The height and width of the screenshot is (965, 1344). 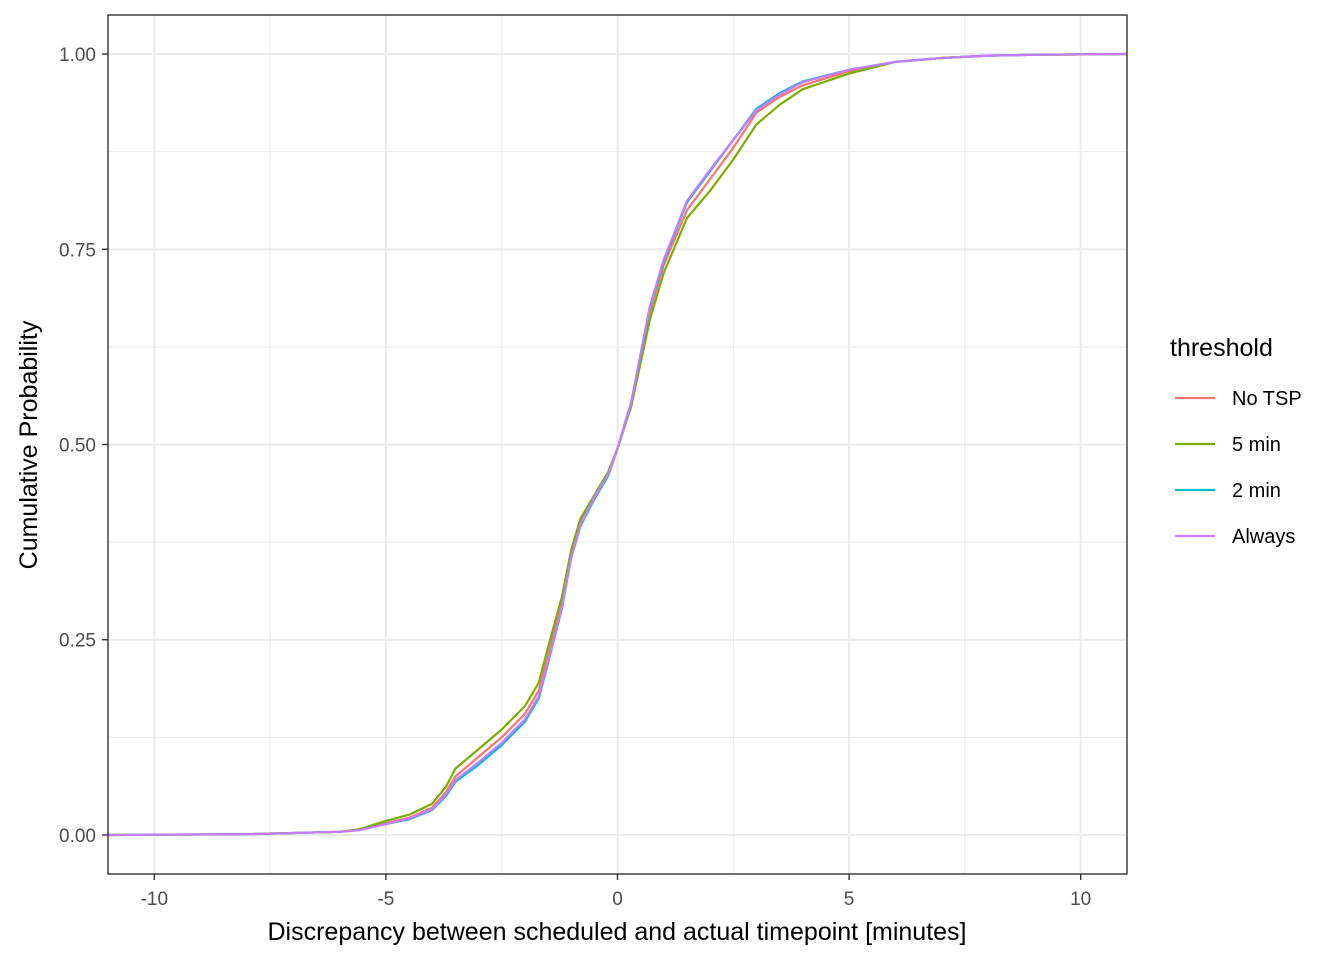 What do you see at coordinates (385, 899) in the screenshot?
I see `x-tick-label: -5` at bounding box center [385, 899].